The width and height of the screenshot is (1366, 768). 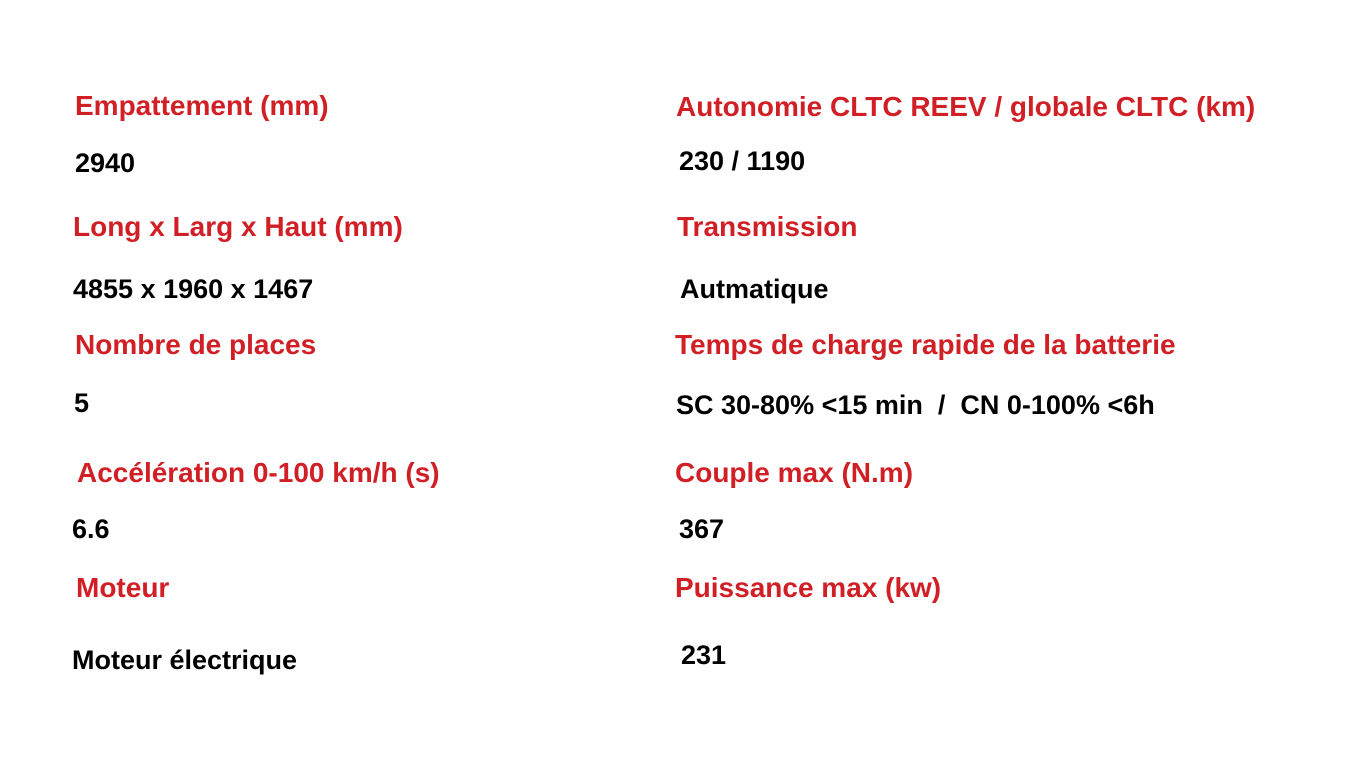 What do you see at coordinates (196, 344) in the screenshot?
I see `spec-label-seats: Nombre de places` at bounding box center [196, 344].